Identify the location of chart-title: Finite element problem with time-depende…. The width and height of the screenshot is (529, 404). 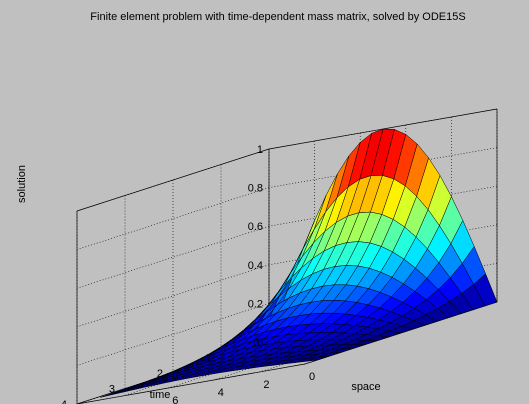
(277, 17).